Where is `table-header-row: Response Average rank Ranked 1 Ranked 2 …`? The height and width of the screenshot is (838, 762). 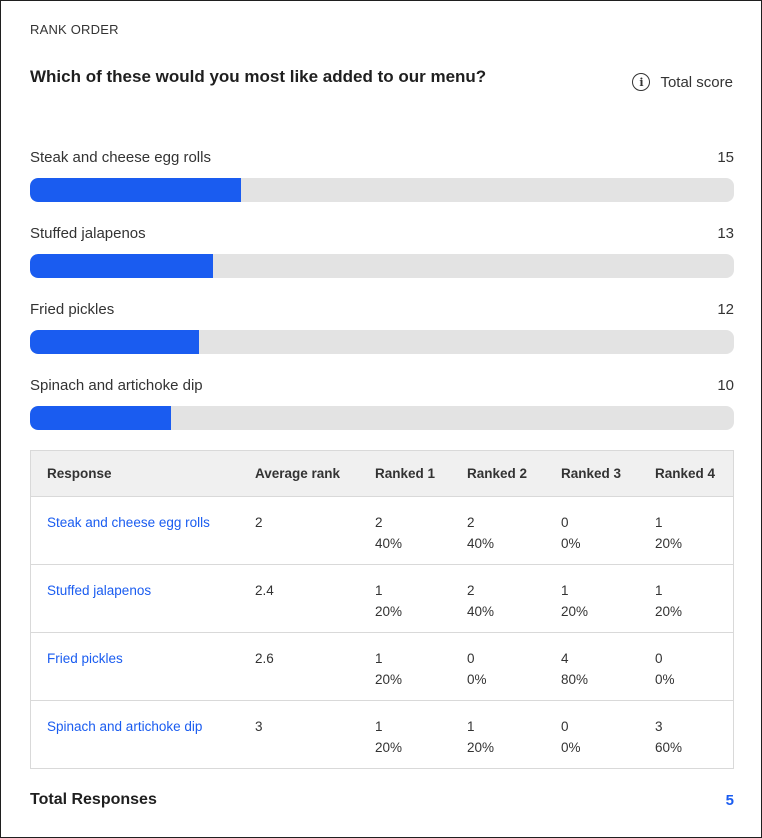
table-header-row: Response Average rank Ranked 1 Ranked 2 … is located at coordinates (382, 473).